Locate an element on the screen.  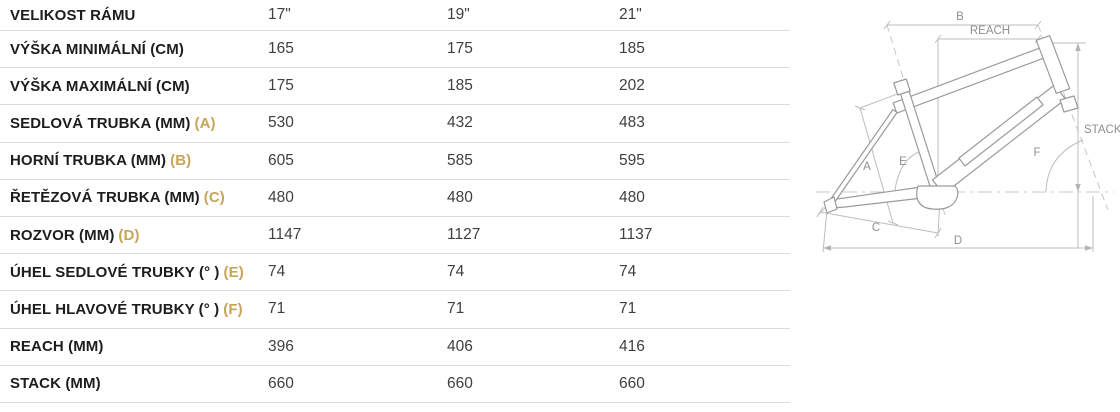
row-value: 530 is located at coordinates (281, 123).